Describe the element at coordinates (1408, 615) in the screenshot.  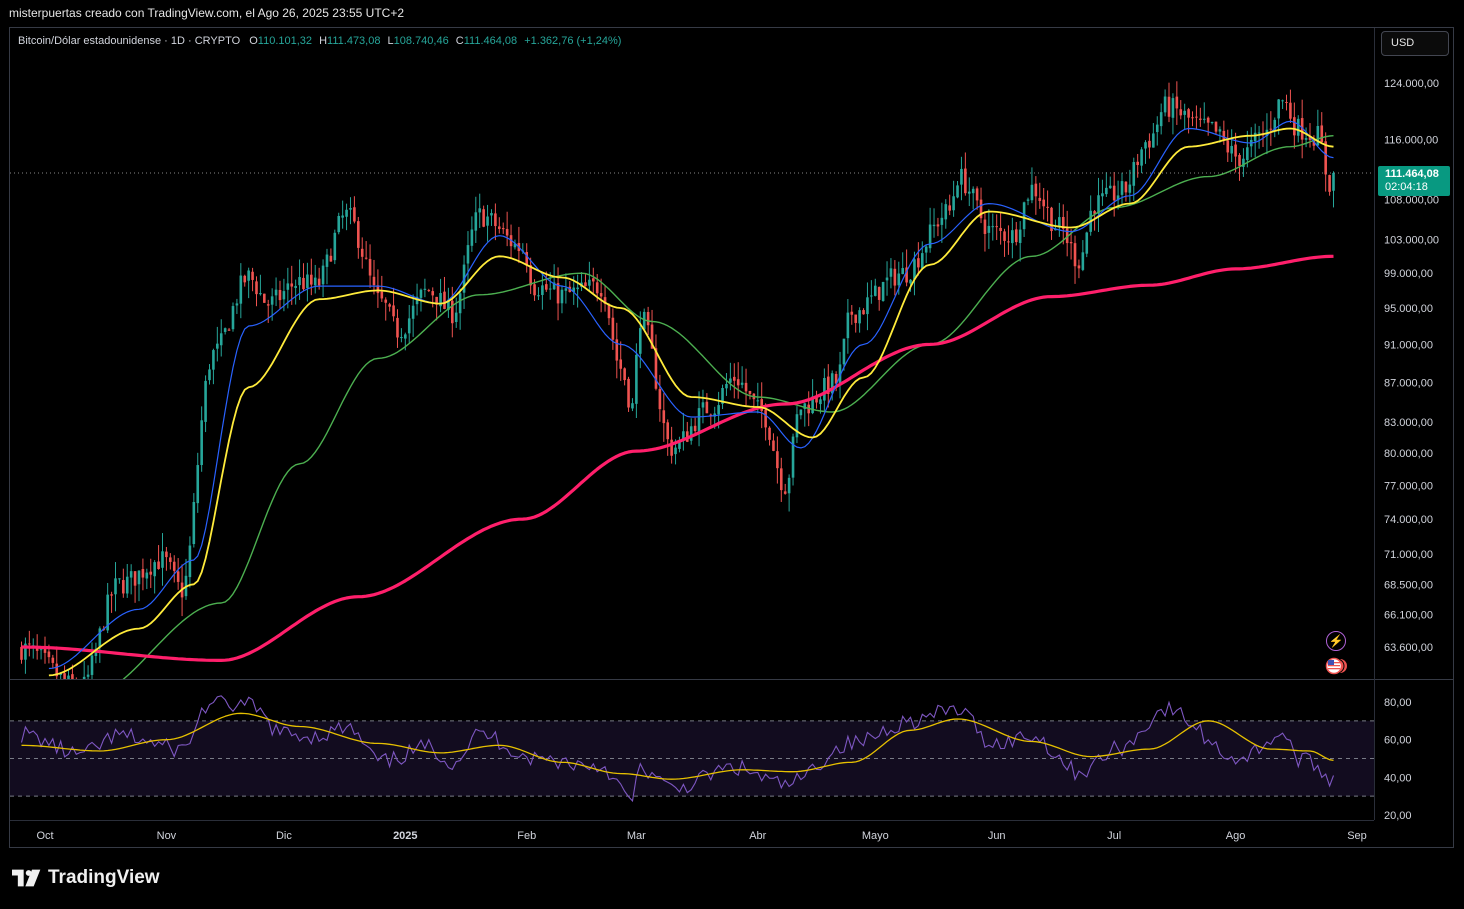
I see `price-axis-tick: 66.100,00` at that location.